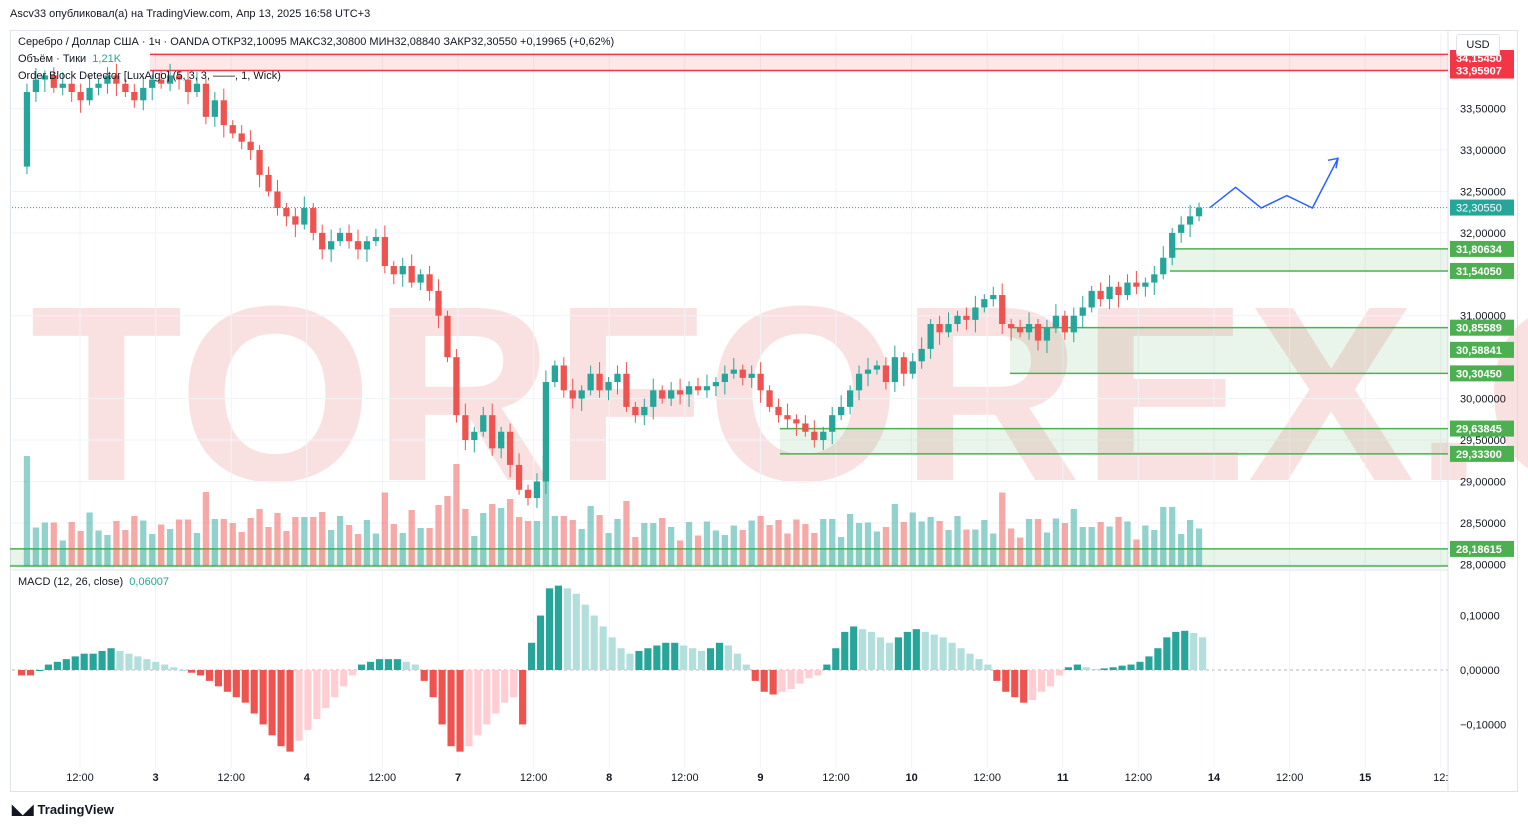 This screenshot has height=827, width=1528. I want to click on price-tick-label: 32,50000, so click(1483, 192).